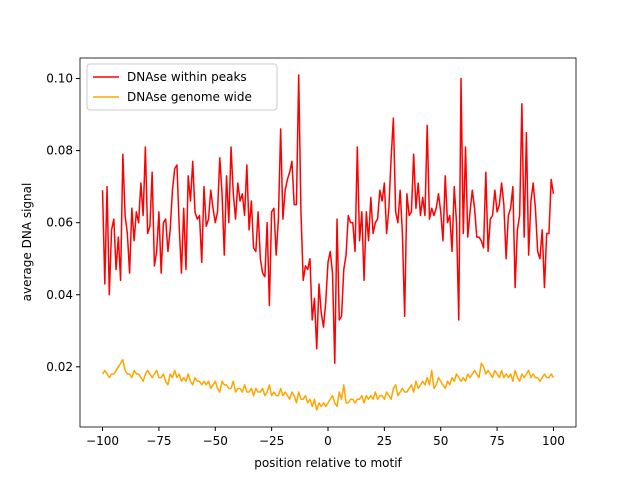 This screenshot has width=640, height=480. Describe the element at coordinates (27, 242) in the screenshot. I see `y-axis-label: average DNA signal` at that location.